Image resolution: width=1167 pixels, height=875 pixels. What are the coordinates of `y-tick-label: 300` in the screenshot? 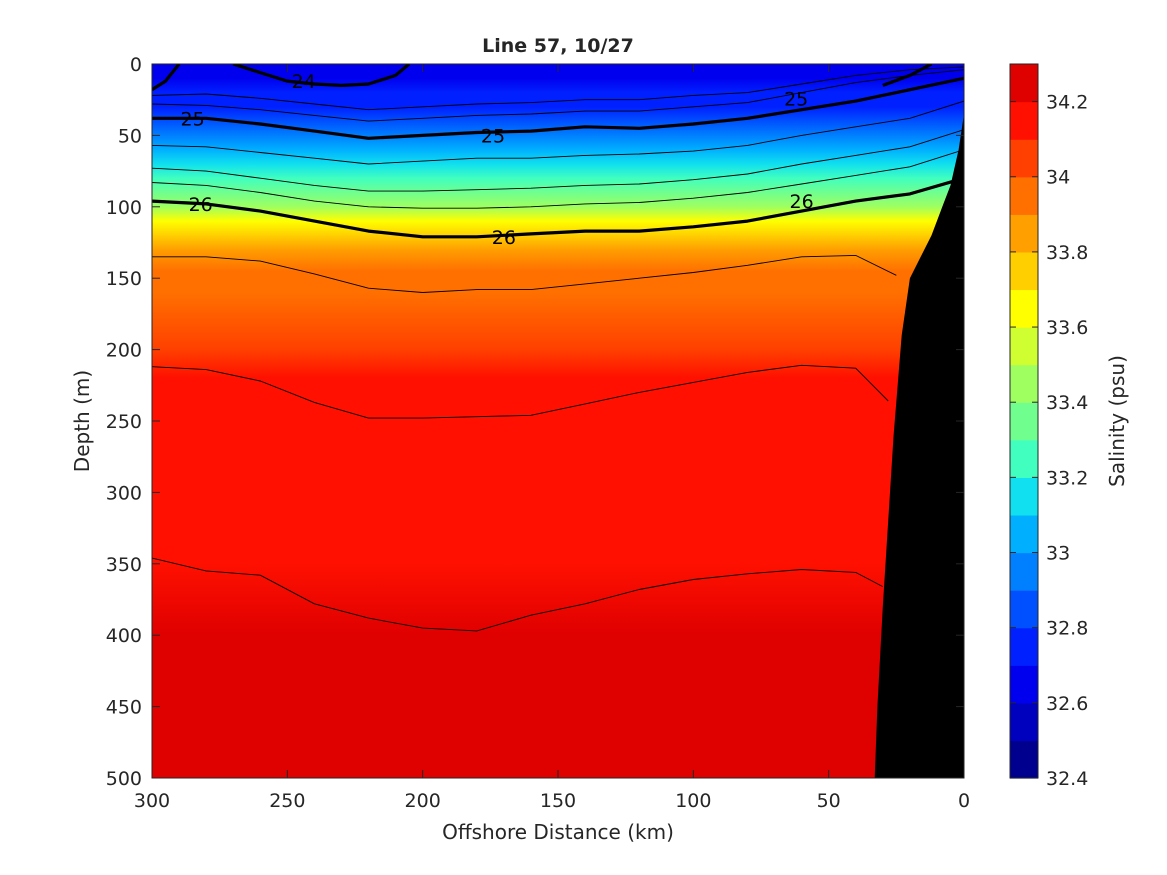 It's located at (124, 493).